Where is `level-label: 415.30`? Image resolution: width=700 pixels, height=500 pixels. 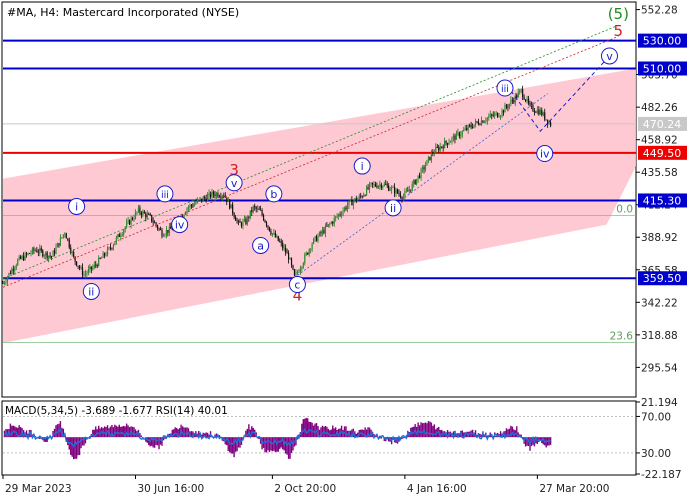
level-label: 415.30 is located at coordinates (662, 200).